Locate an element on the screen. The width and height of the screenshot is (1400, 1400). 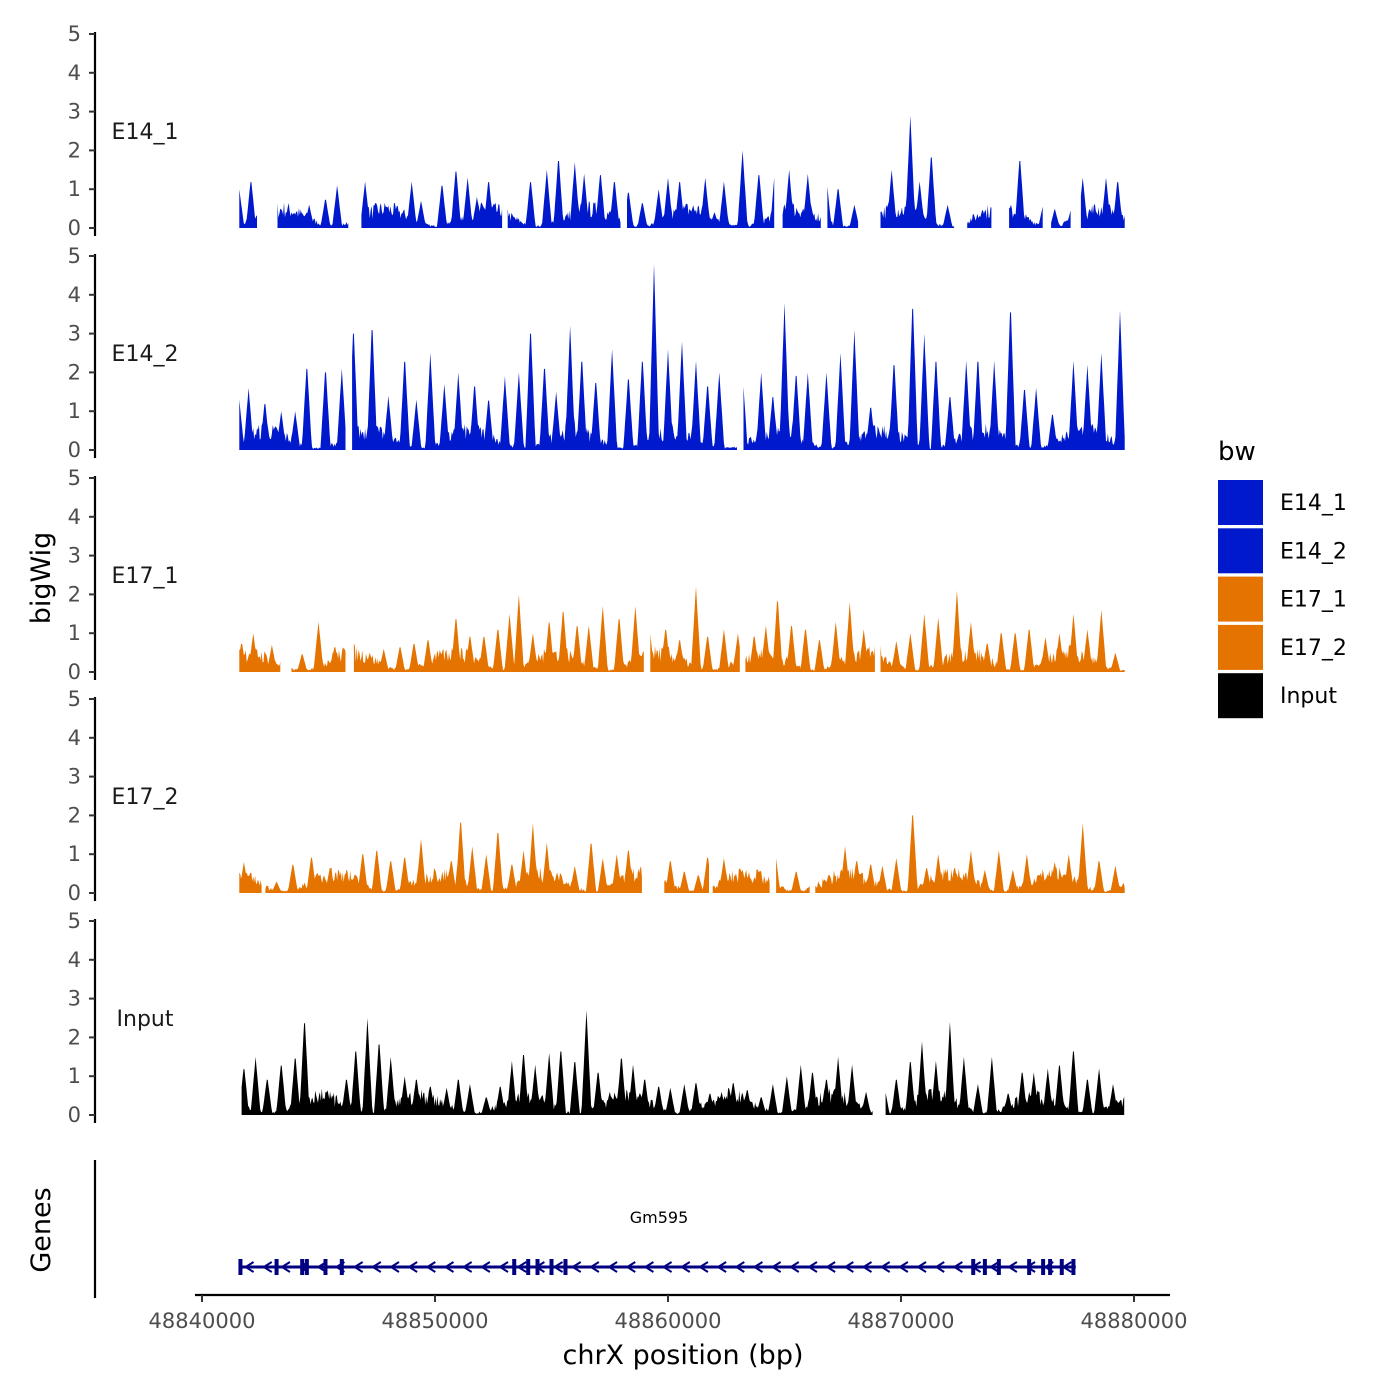
genes-track-title: Genes is located at coordinates (41, 1229).